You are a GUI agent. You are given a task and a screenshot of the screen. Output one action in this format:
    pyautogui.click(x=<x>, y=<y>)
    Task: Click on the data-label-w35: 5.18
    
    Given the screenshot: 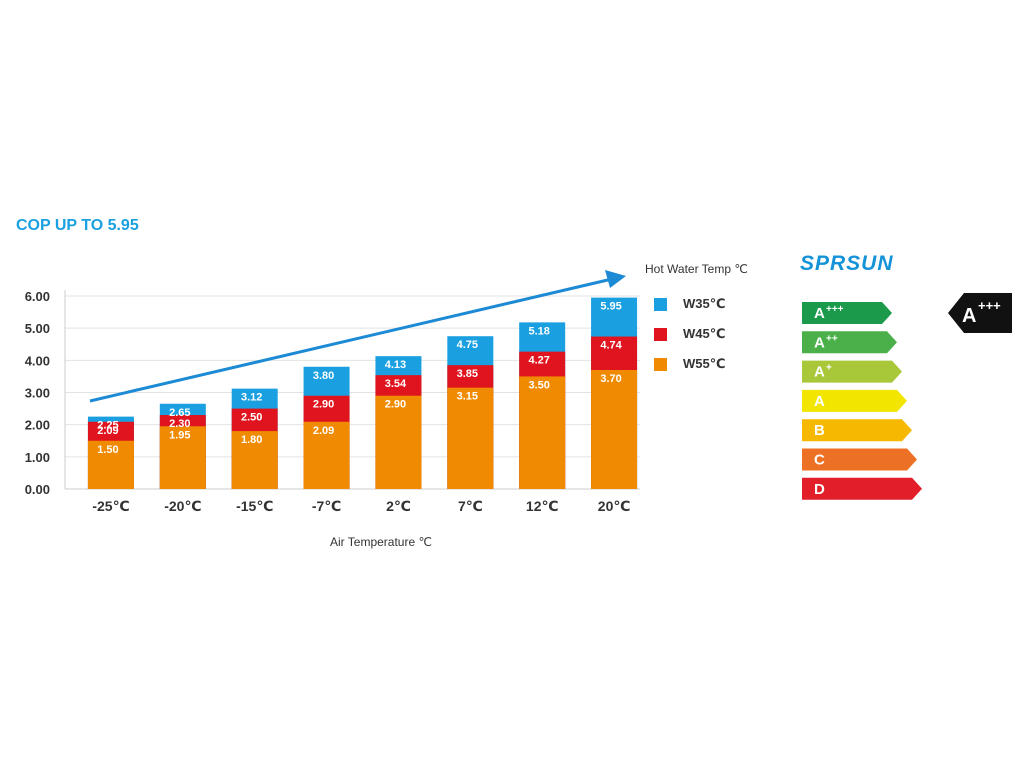 What is the action you would take?
    pyautogui.click(x=538, y=331)
    